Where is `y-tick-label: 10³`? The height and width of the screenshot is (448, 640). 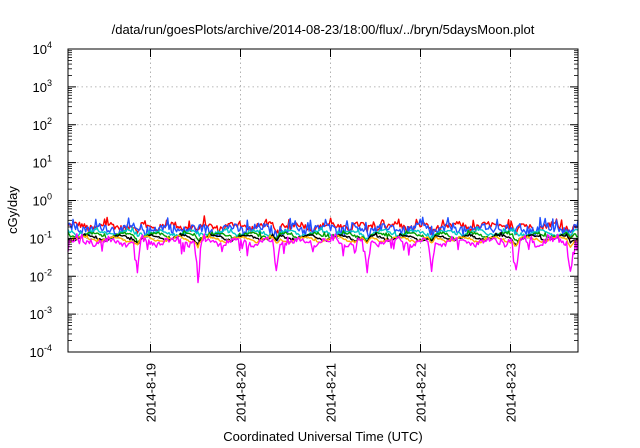 y-tick-label: 10³ is located at coordinates (42, 86).